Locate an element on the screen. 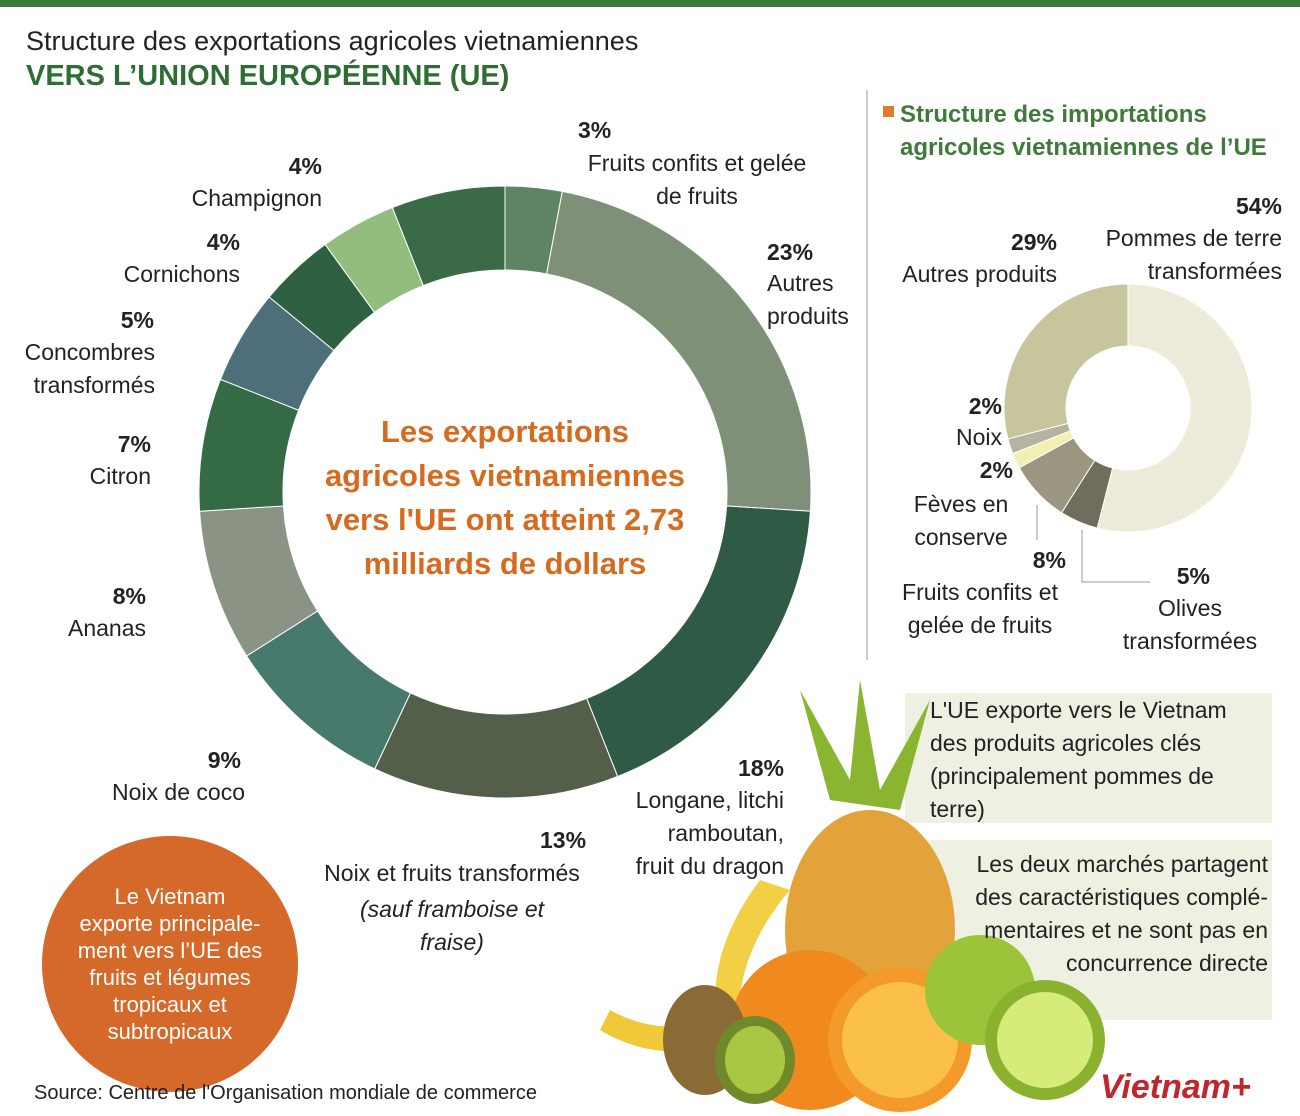 Image resolution: width=1300 pixels, height=1116 pixels. category-label: Pommes de terre transformées is located at coordinates (1193, 254).